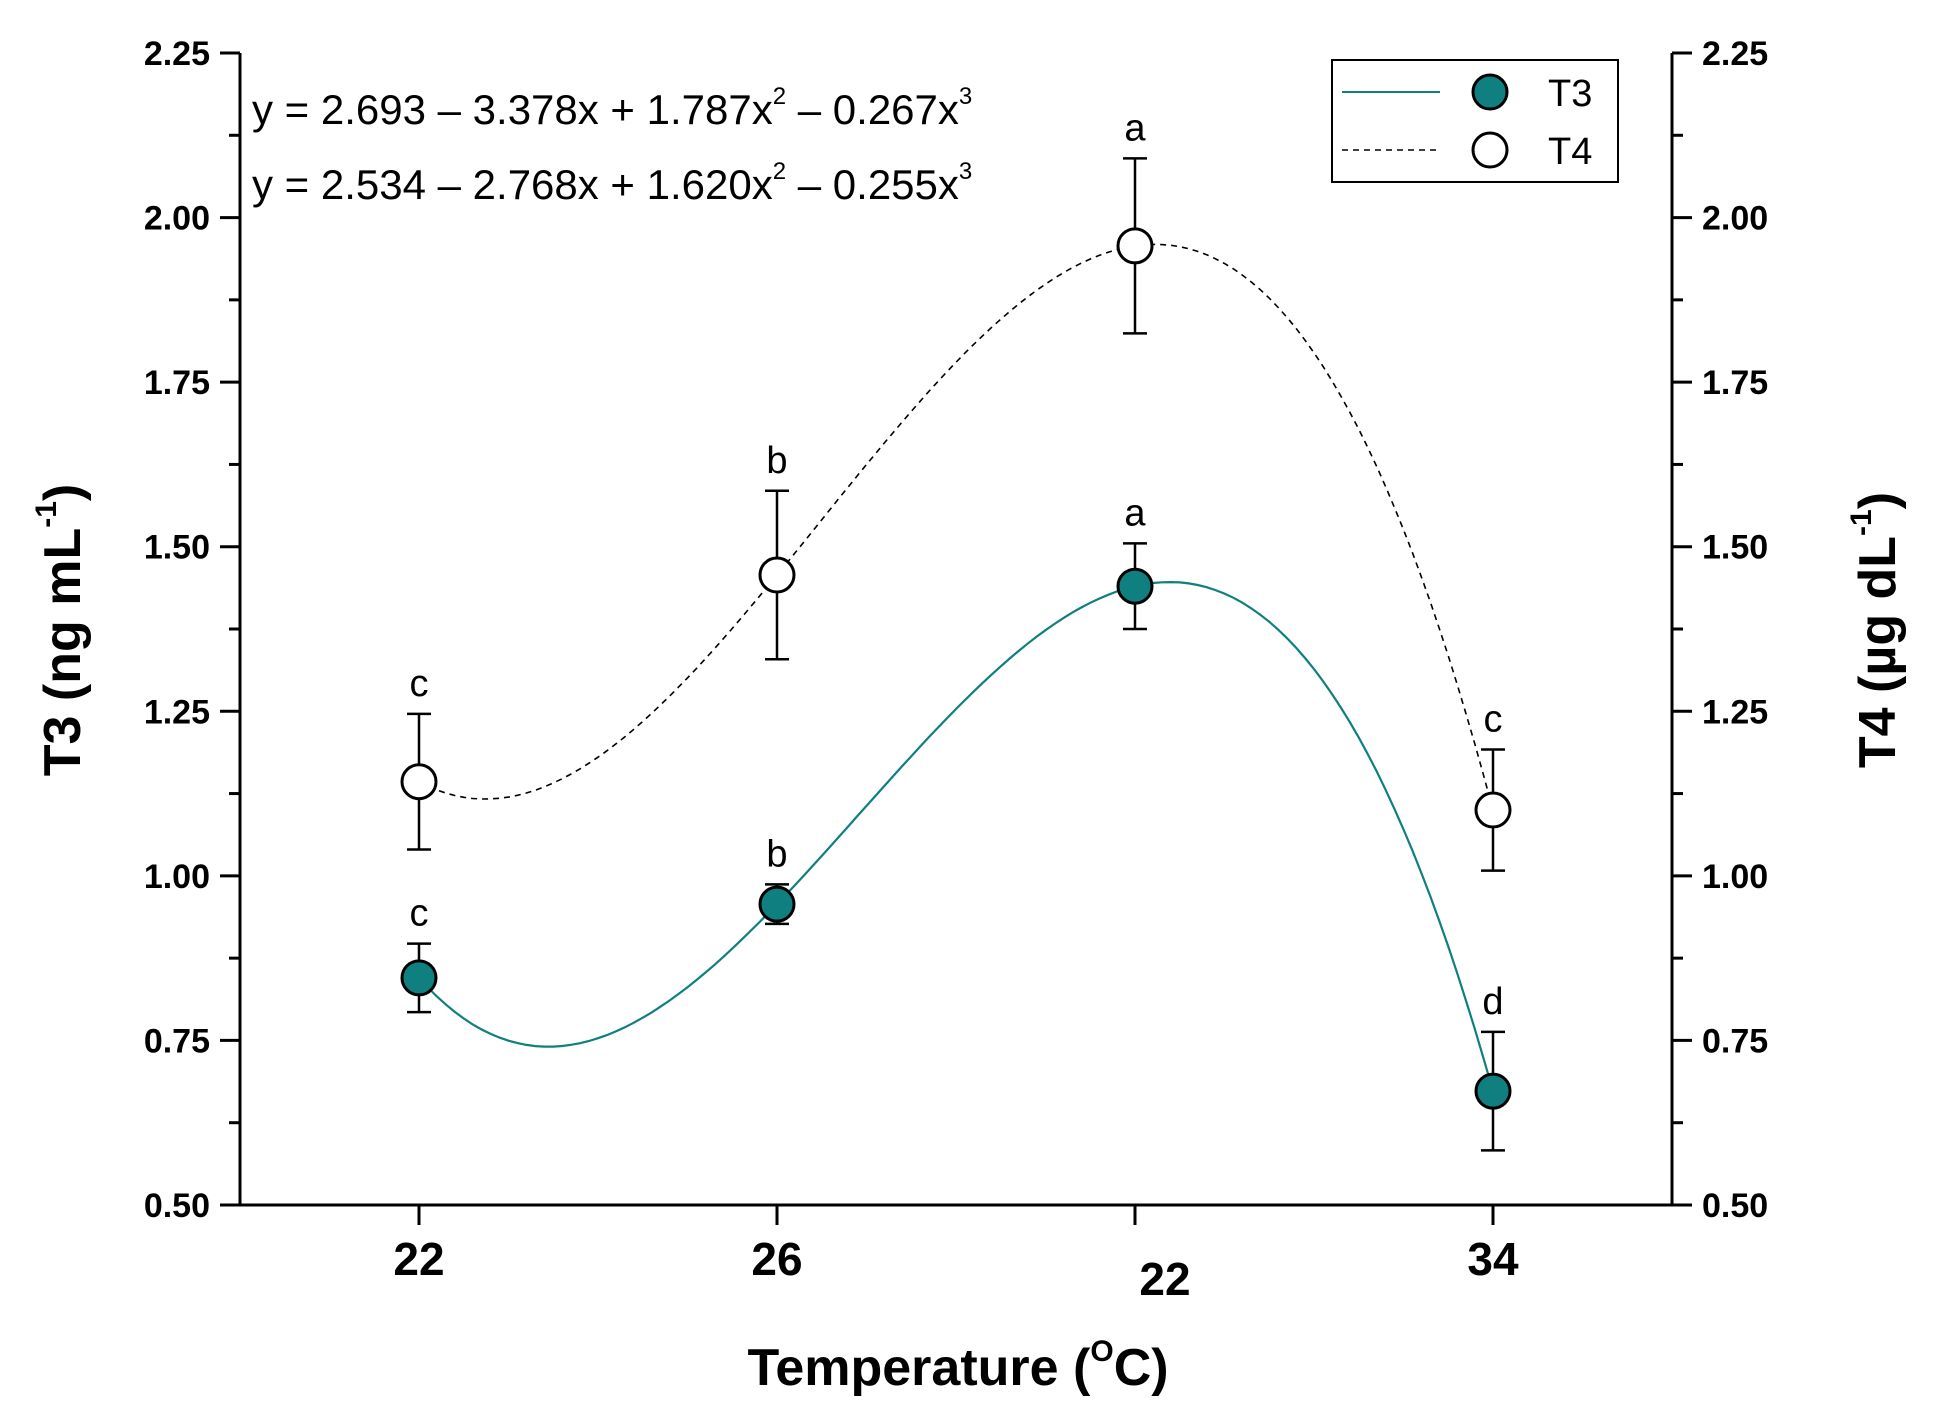  Describe the element at coordinates (1135, 128) in the screenshot. I see `sig-letter-t4: a` at that location.